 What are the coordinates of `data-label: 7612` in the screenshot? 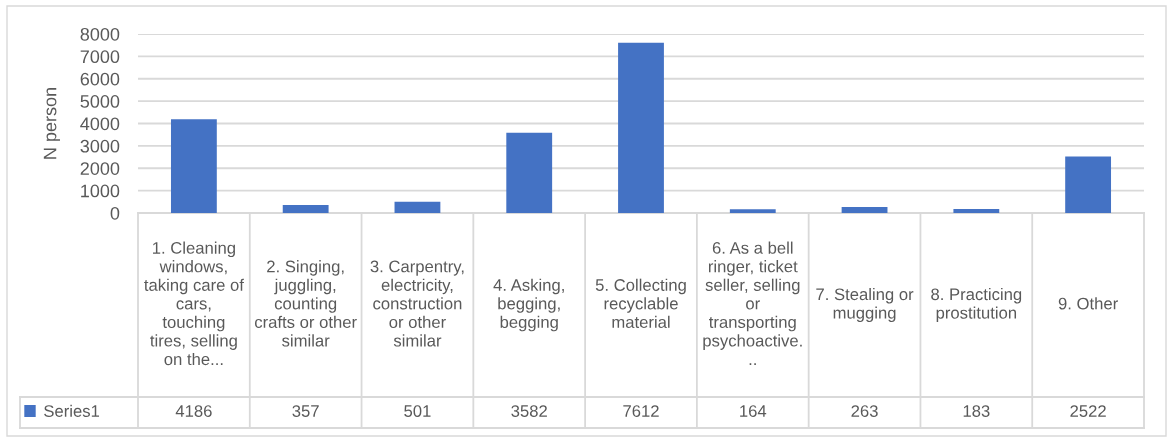 It's located at (641, 411).